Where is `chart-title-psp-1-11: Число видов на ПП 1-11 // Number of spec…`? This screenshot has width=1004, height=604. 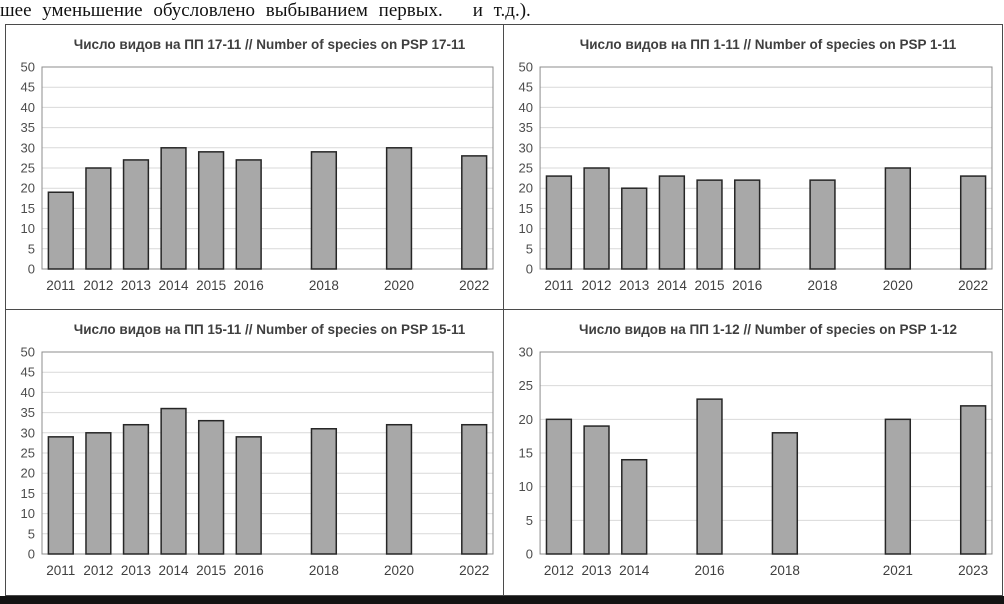 chart-title-psp-1-11: Число видов на ПП 1-11 // Number of spec… is located at coordinates (768, 44).